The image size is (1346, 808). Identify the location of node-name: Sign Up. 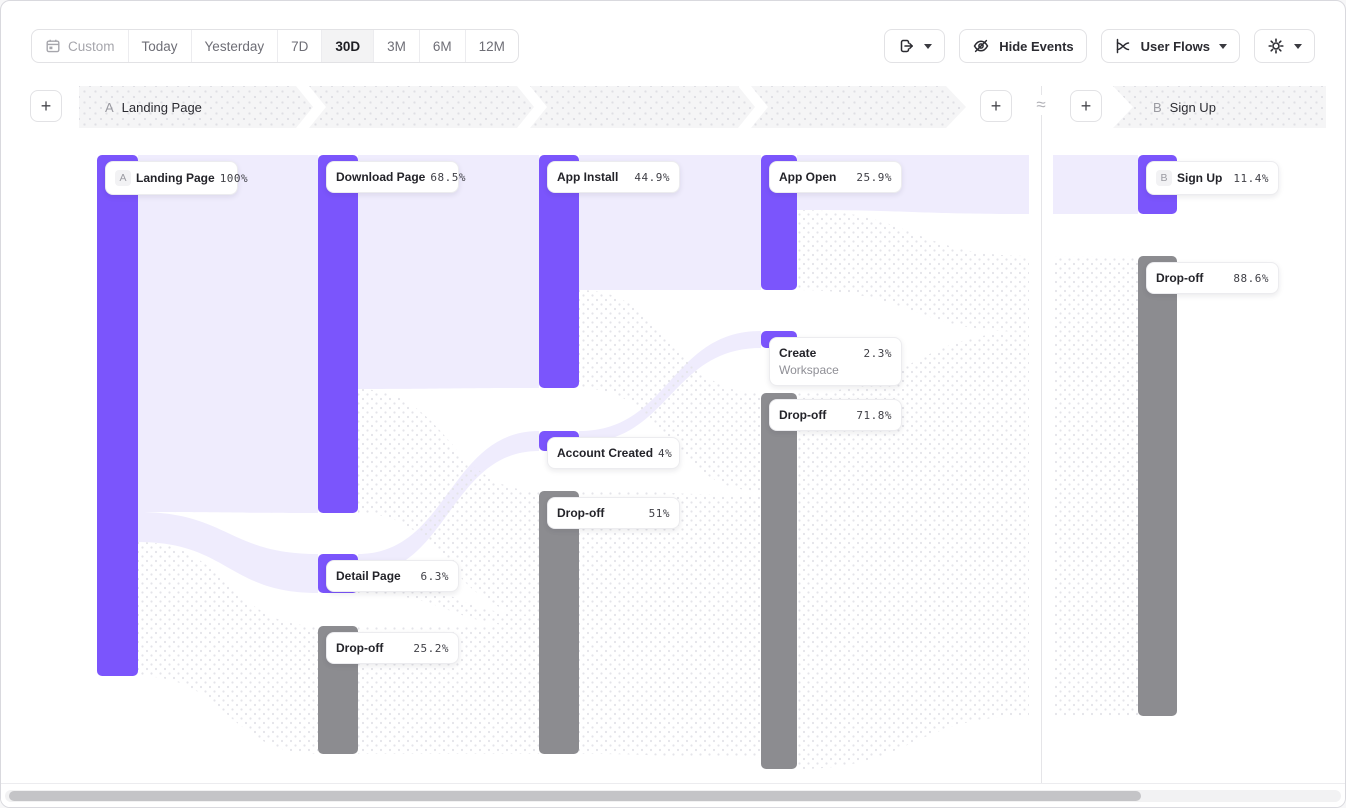
(1200, 178).